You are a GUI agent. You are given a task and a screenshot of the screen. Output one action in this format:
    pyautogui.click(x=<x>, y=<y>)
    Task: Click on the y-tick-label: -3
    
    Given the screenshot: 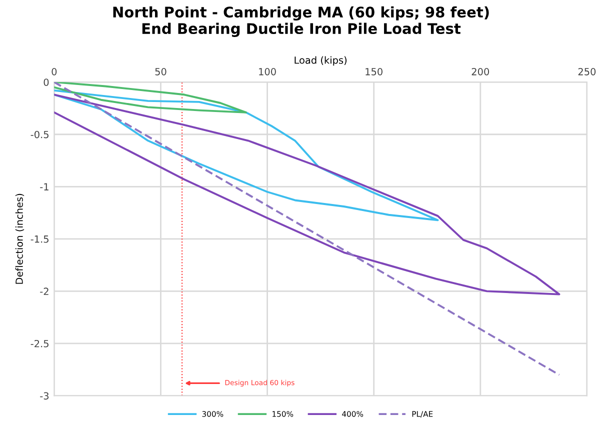 What is the action you would take?
    pyautogui.click(x=44, y=396)
    